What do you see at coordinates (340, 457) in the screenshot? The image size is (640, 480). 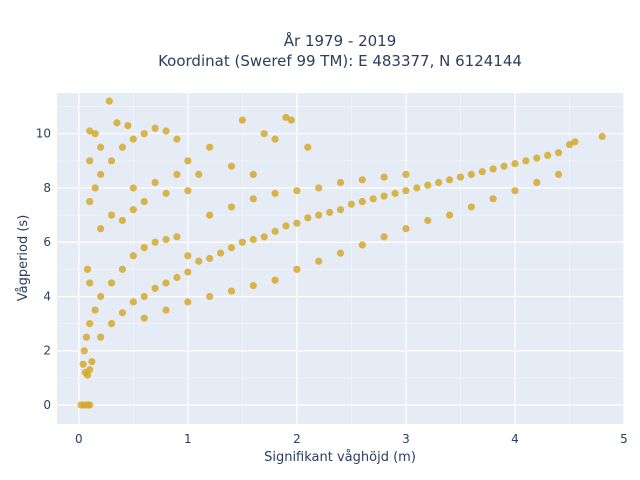 I see `x-axis-title: Signifikant våghöjd (m)` at bounding box center [340, 457].